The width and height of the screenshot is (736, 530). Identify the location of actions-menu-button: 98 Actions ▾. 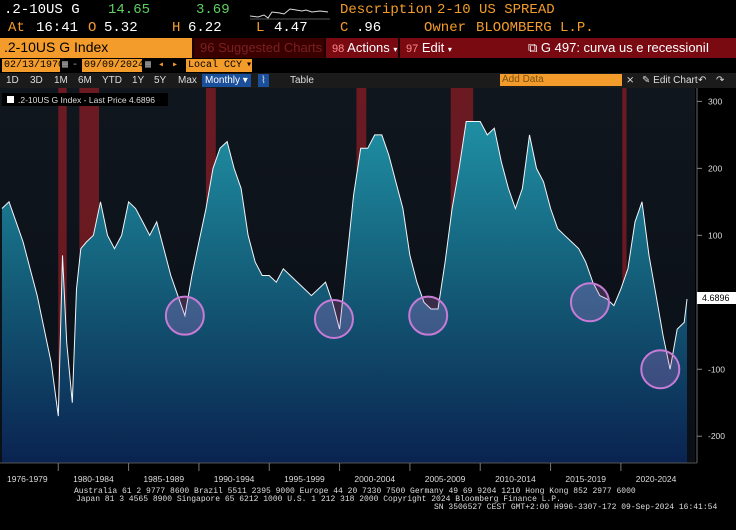
(362, 48).